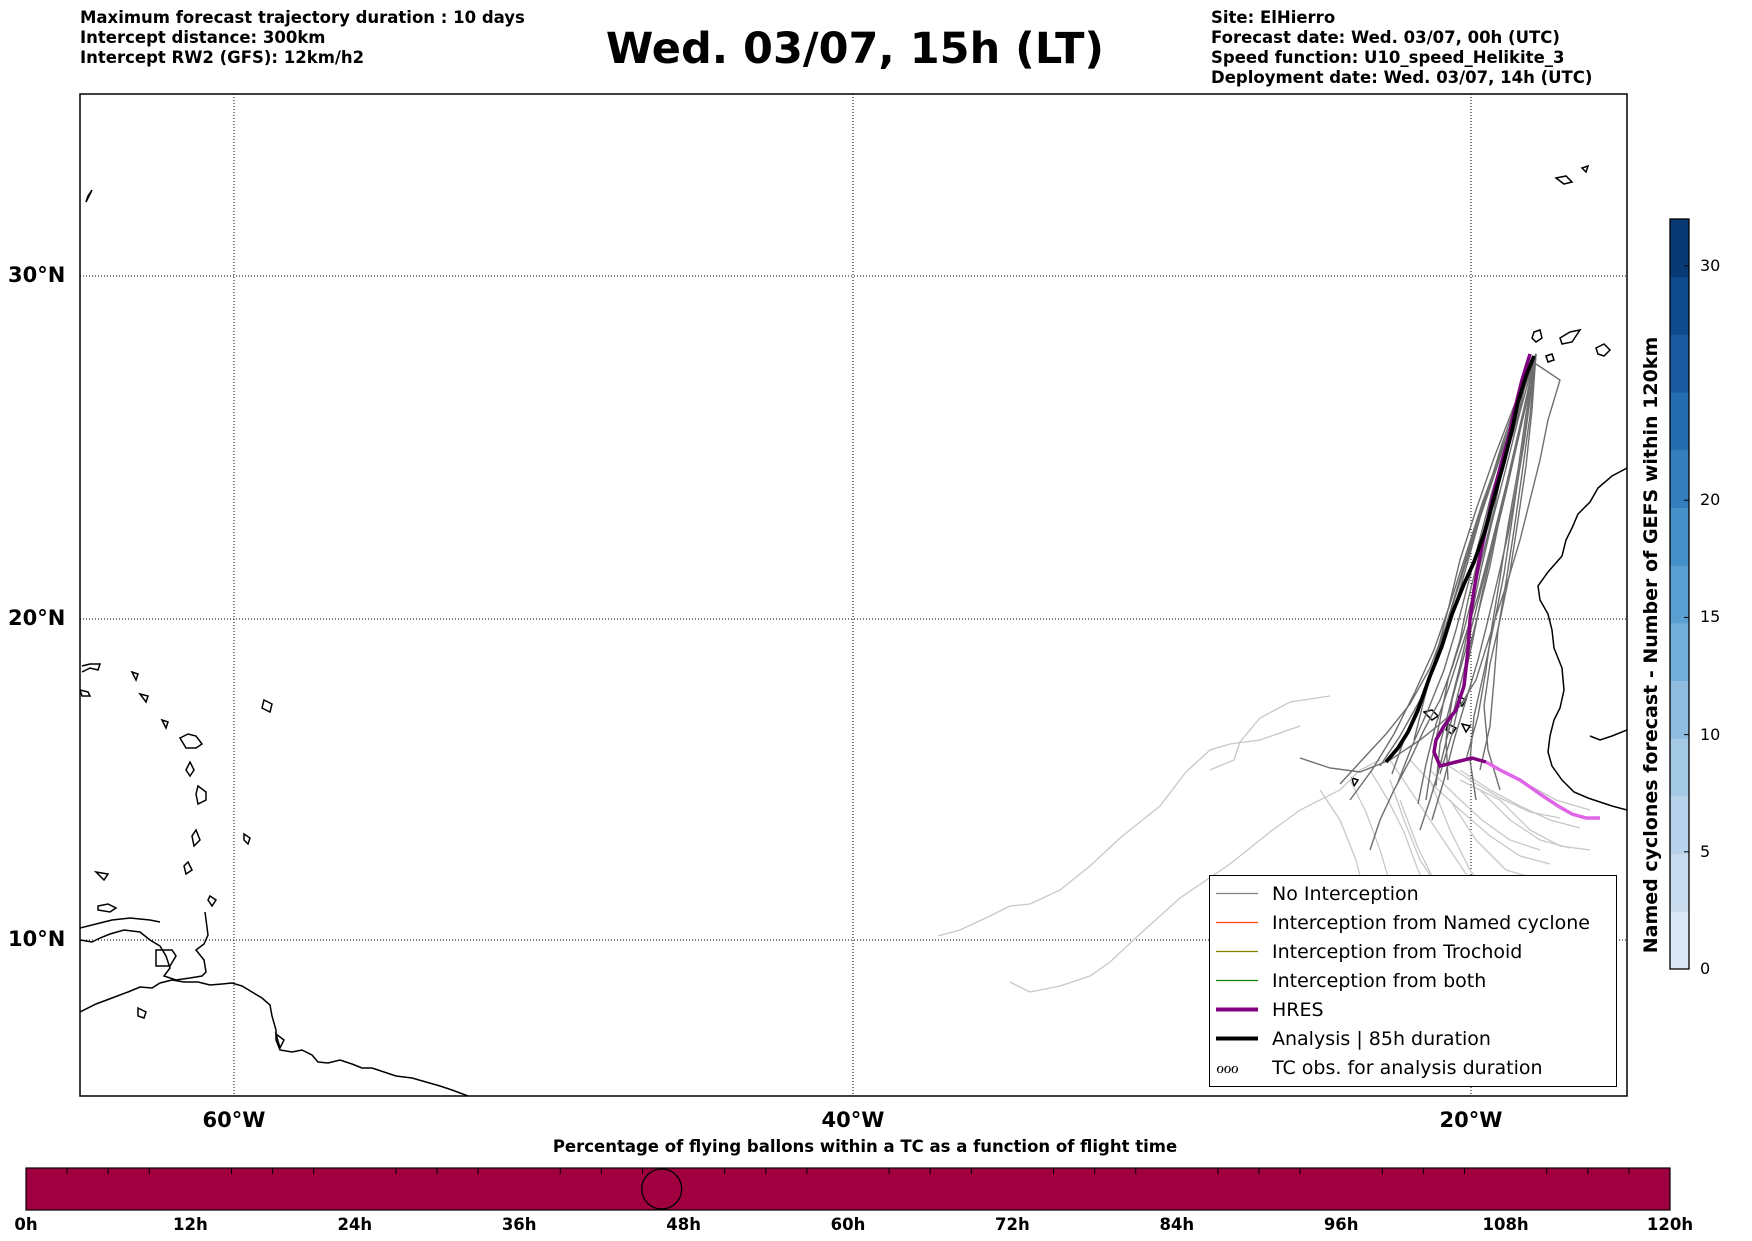  Describe the element at coordinates (1345, 893) in the screenshot. I see `legend-label: No Interception` at that location.